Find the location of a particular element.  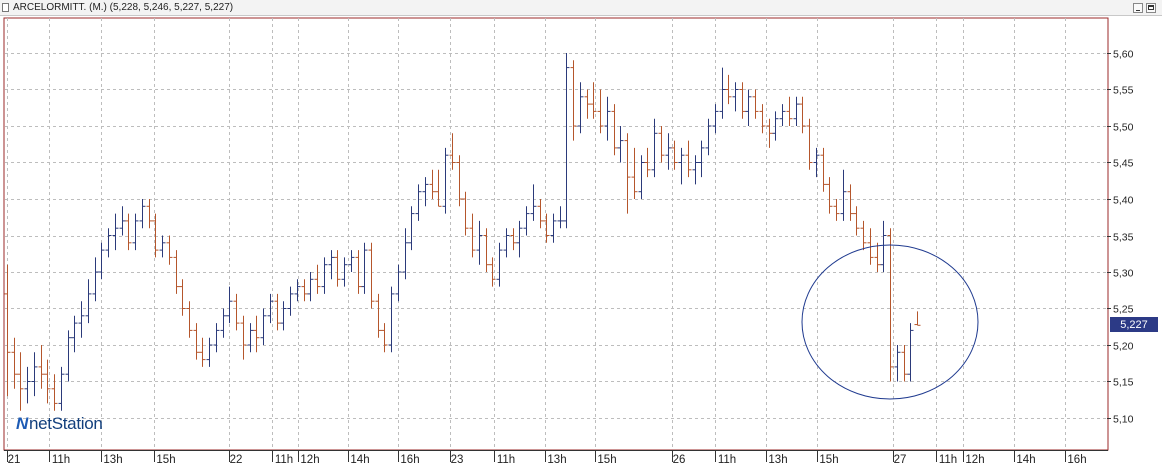

logo-text: netStation is located at coordinates (65, 423).